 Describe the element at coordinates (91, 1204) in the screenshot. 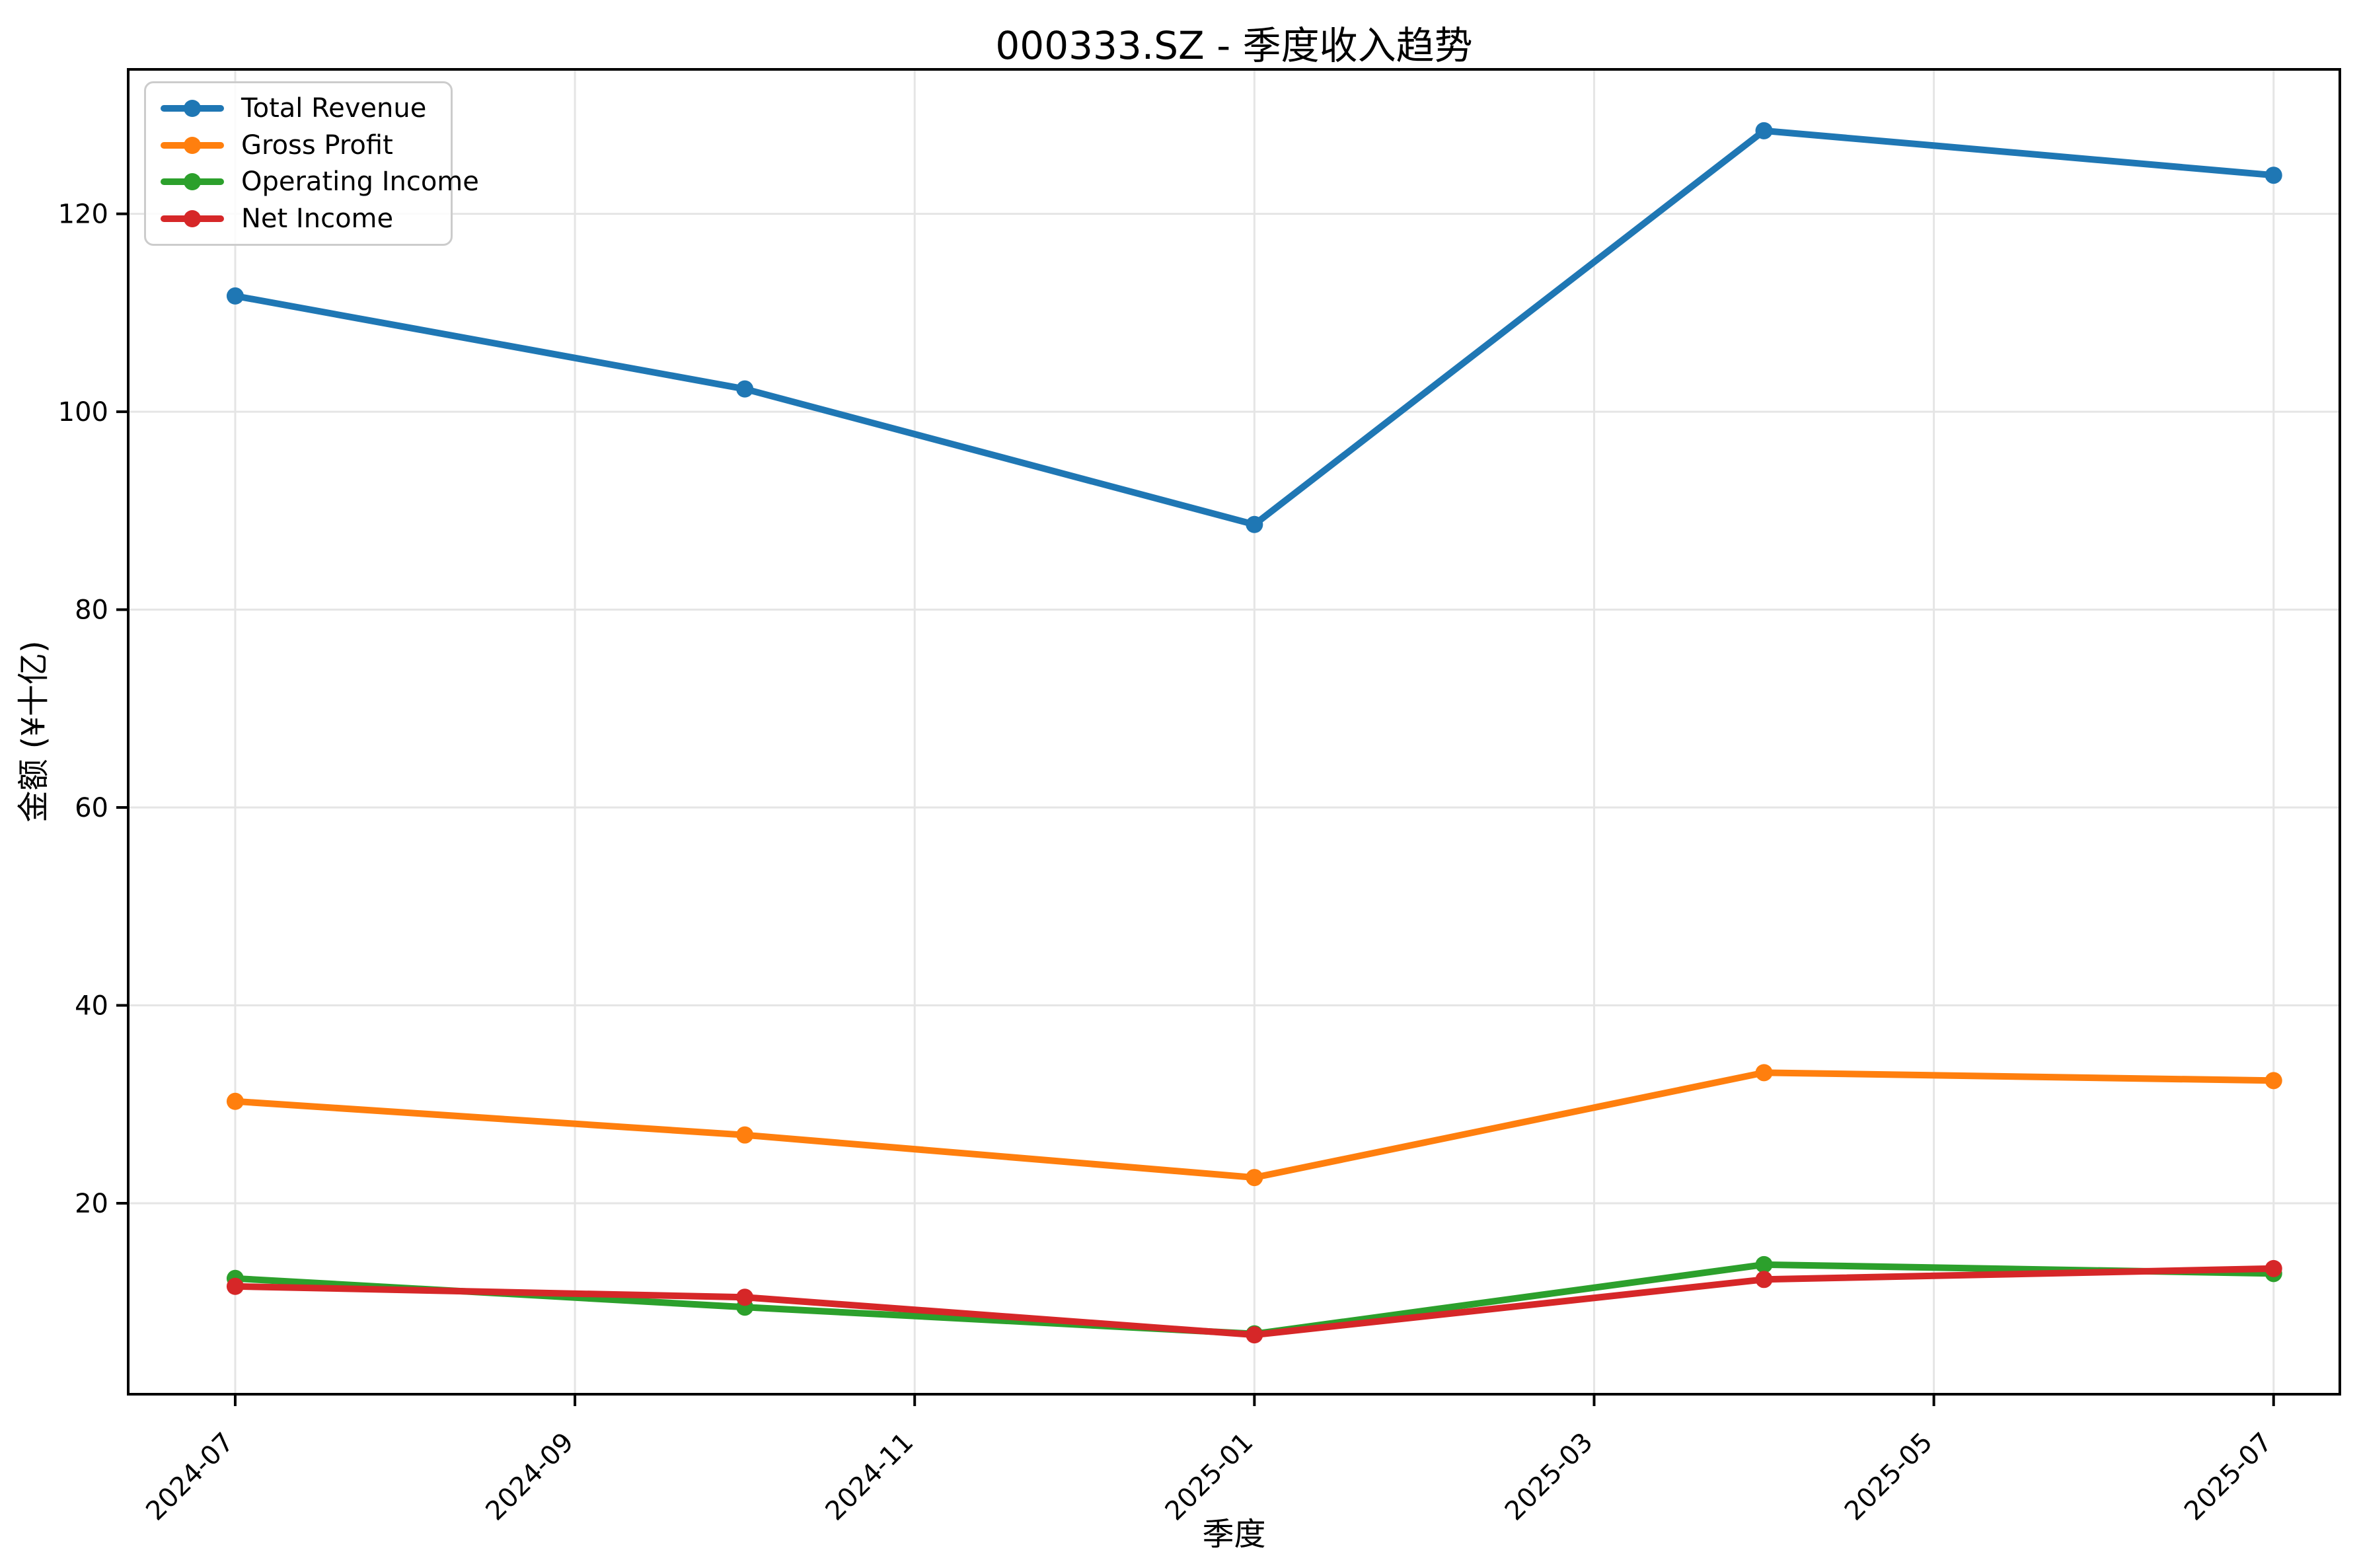

I see `y-tick-label: 20` at that location.